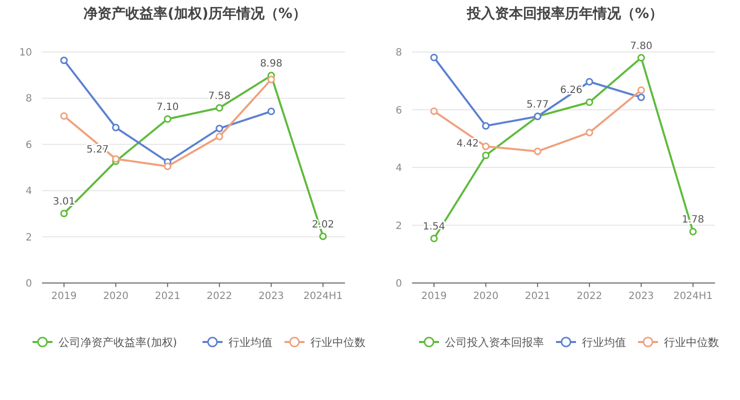 The height and width of the screenshot is (400, 740). I want to click on data-label: 3.01, so click(64, 202).